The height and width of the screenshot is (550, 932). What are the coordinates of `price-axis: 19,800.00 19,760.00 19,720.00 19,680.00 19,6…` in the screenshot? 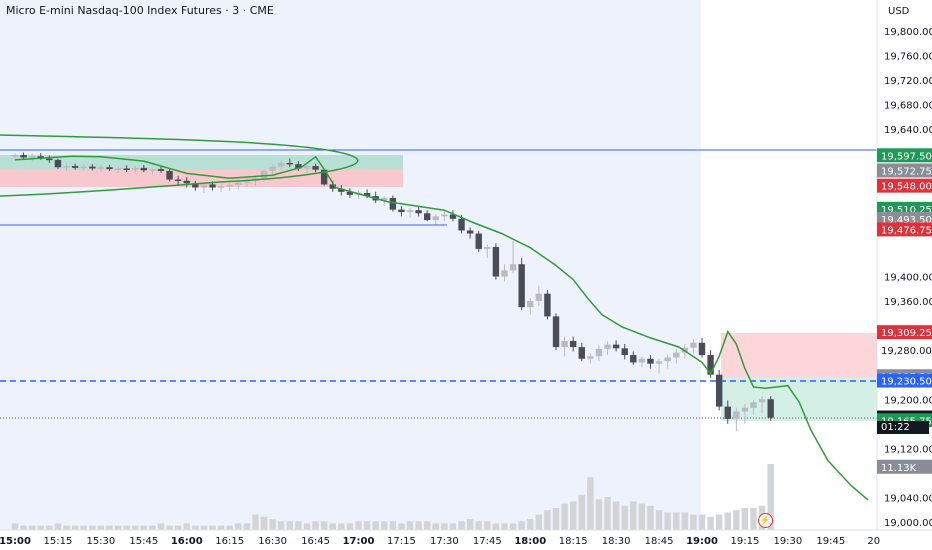 It's located at (908, 278).